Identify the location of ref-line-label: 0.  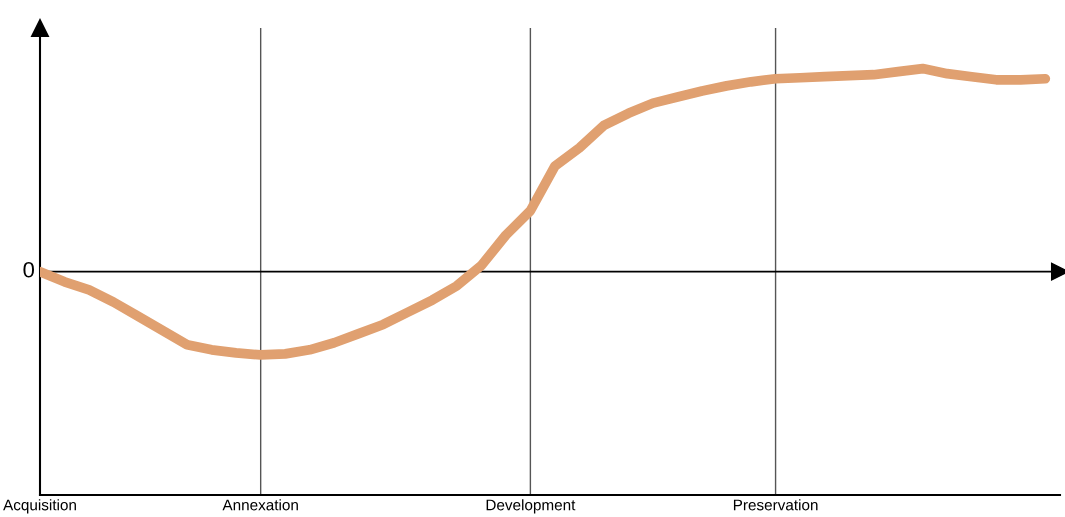
(29, 269).